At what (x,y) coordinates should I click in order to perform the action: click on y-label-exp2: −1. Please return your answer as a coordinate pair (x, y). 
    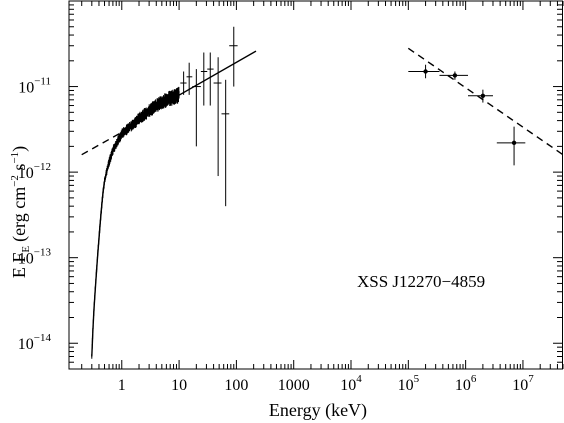
    Looking at the image, I should click on (15, 158).